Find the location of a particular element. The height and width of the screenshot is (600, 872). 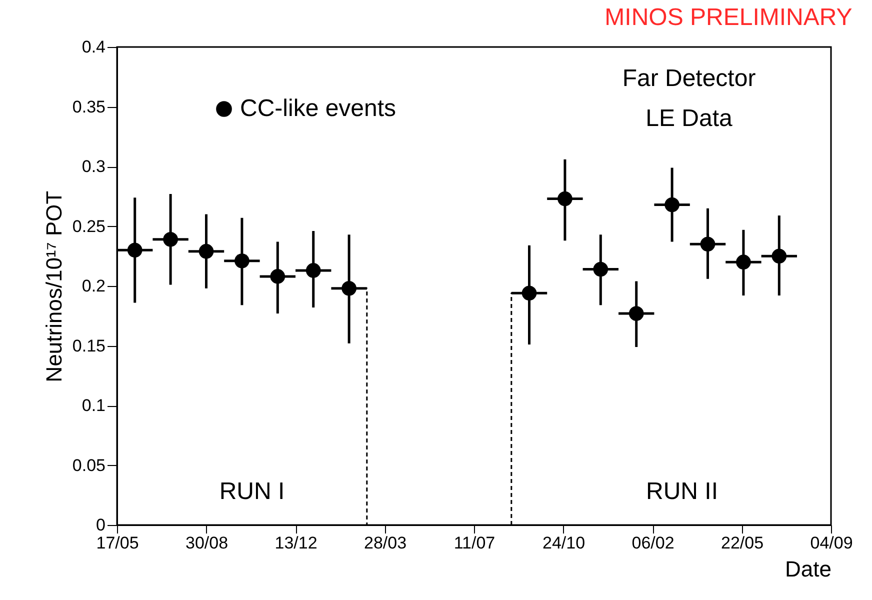

x-tick-label: 06/02 is located at coordinates (653, 543).